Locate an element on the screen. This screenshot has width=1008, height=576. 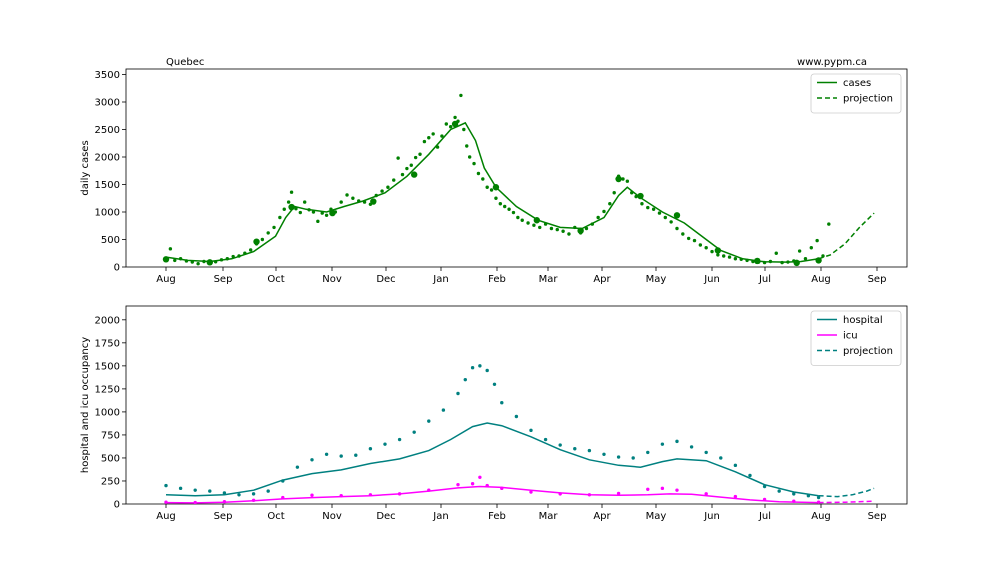
y-tick-label: 3000 is located at coordinates (107, 103).